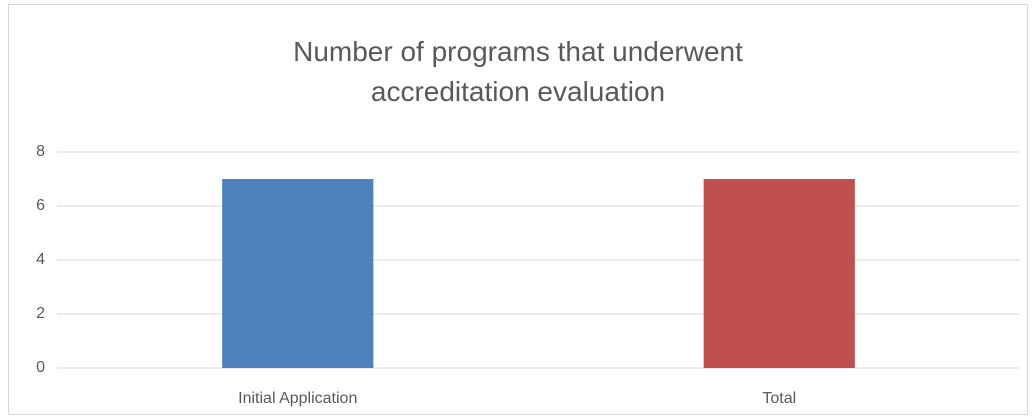  Describe the element at coordinates (40, 259) in the screenshot. I see `y-tick-label: 4` at that location.